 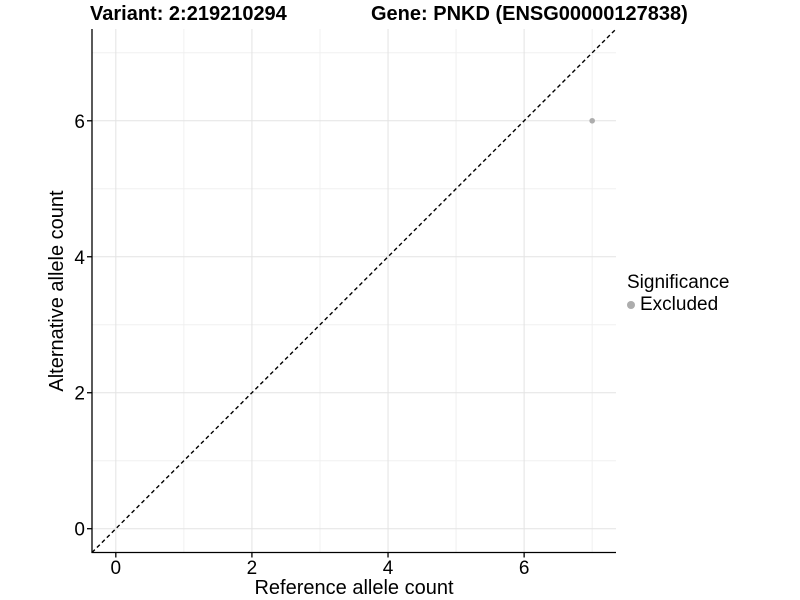 What do you see at coordinates (529, 14) in the screenshot?
I see `gene-title: Gene: PNKD (ENSG00000127838)` at bounding box center [529, 14].